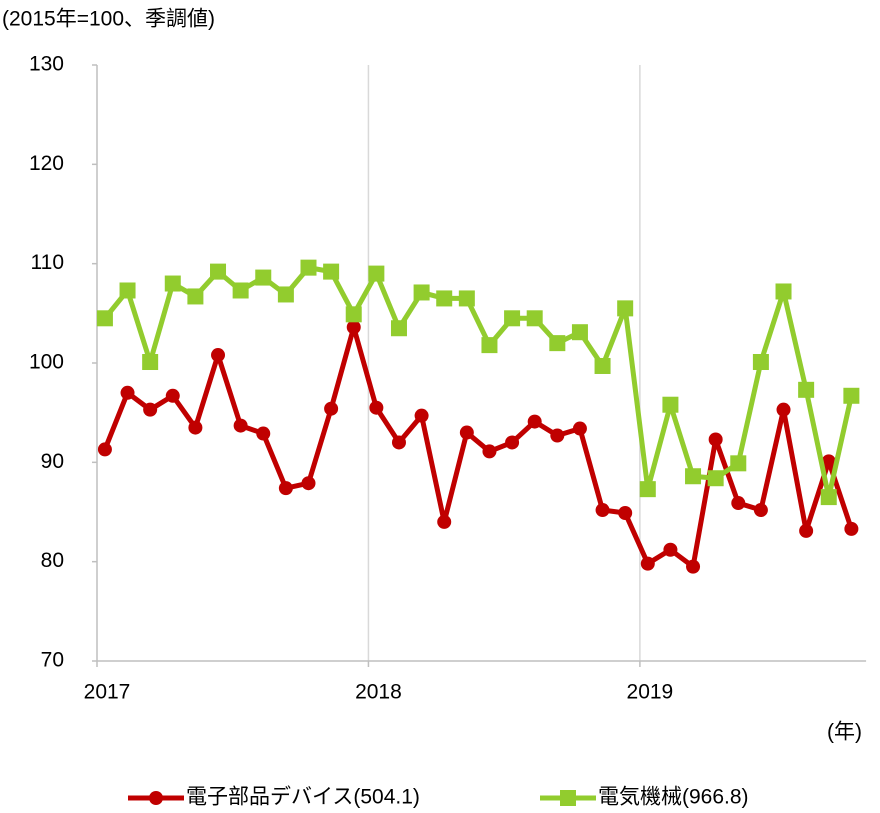 This screenshot has height=813, width=880. I want to click on y-tick-label: 70, so click(52, 660).